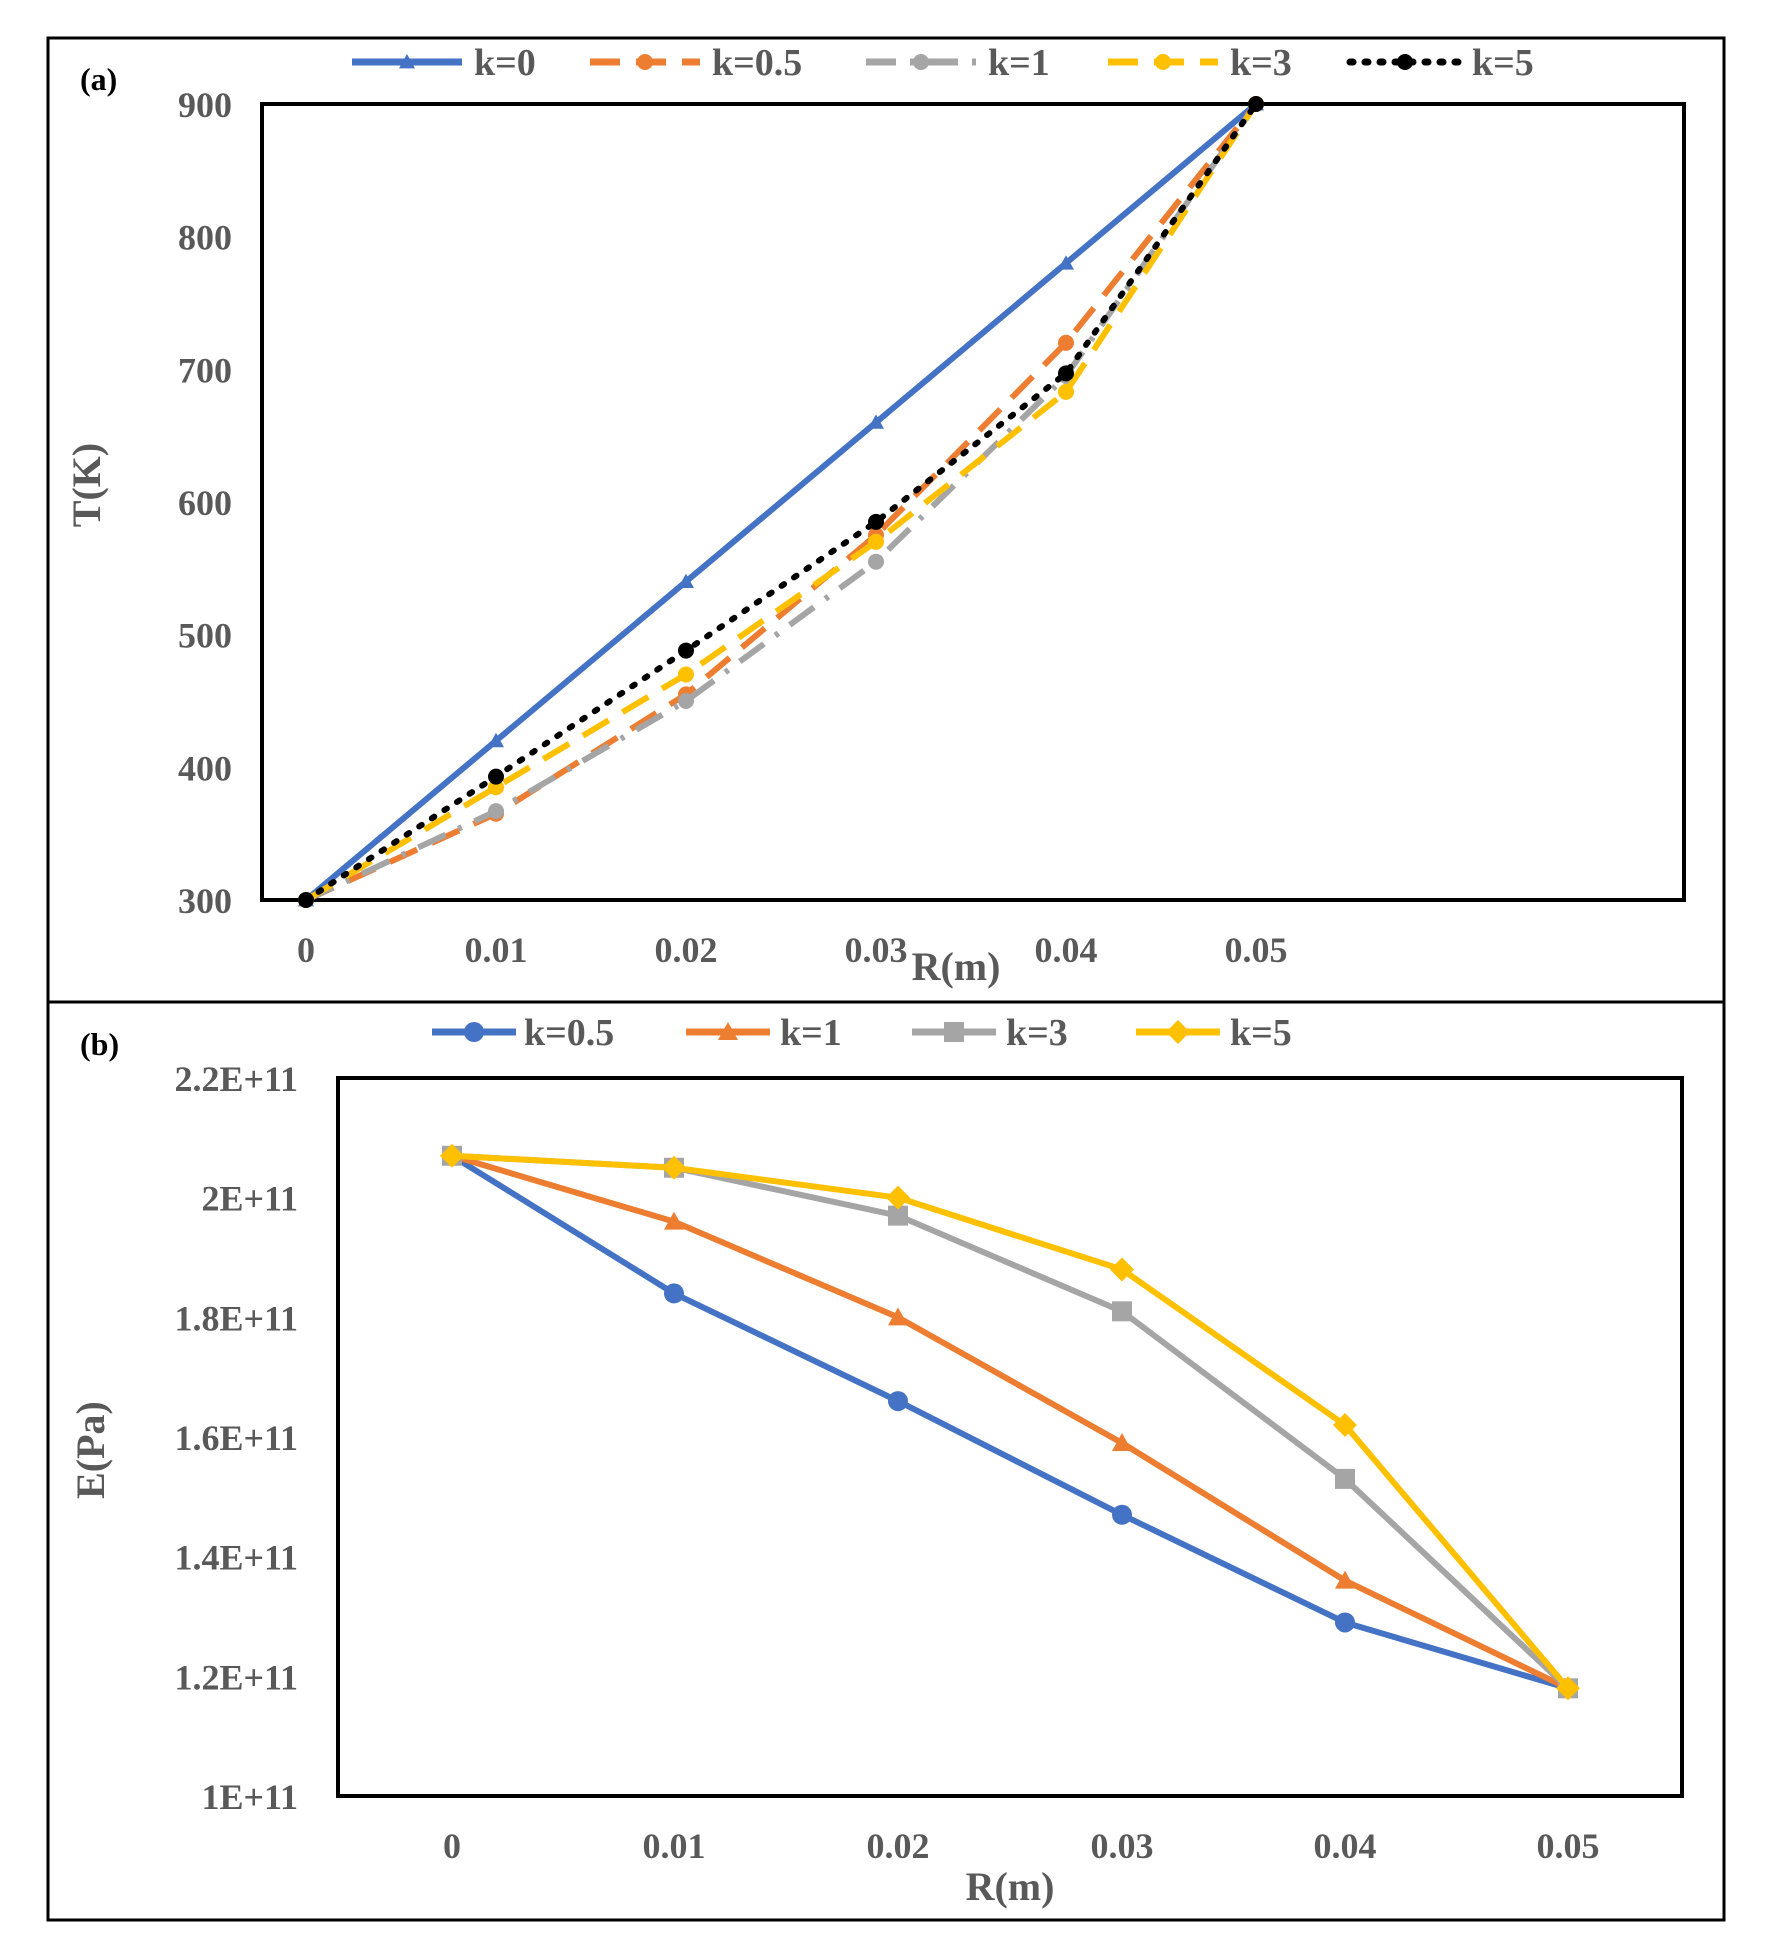 Image resolution: width=1770 pixels, height=1953 pixels. I want to click on panel-b-x-tick-label-4: 0.04, so click(1345, 1846).